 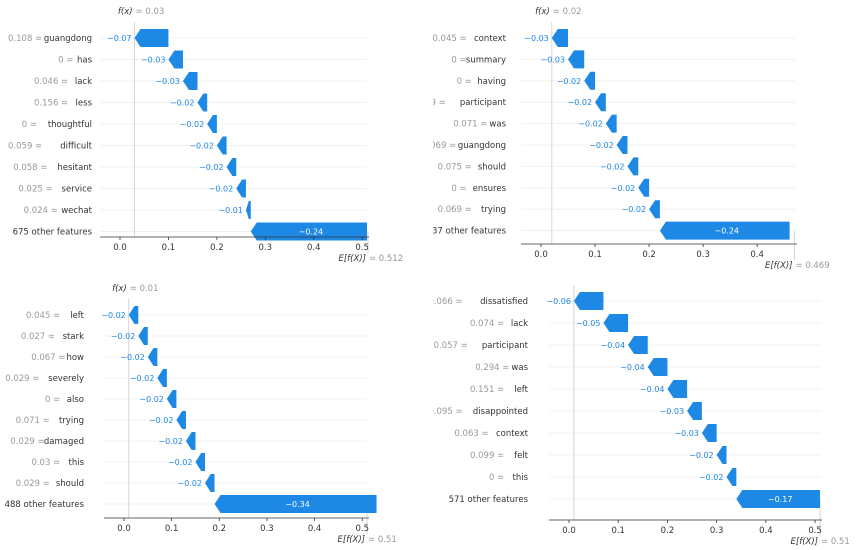 I want to click on x-tick-label: 0.0, so click(x=569, y=531).